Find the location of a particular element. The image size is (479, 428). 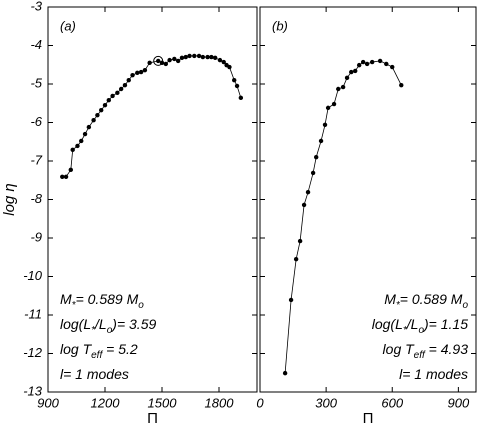

y-tick-label: -13 is located at coordinates (33, 390).